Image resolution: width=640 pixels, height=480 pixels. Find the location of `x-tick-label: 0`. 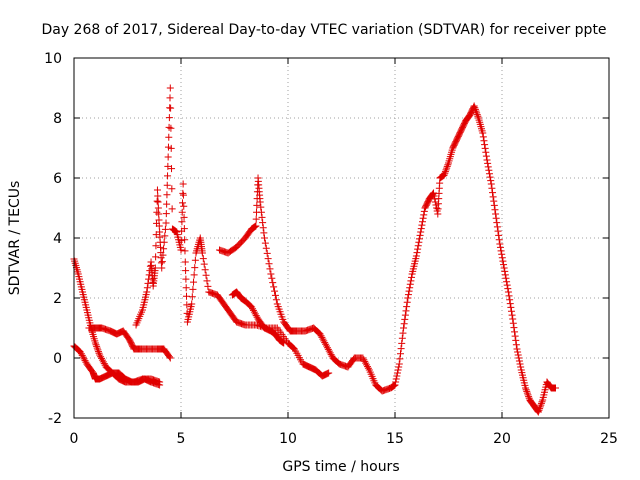

x-tick-label: 0 is located at coordinates (74, 439).